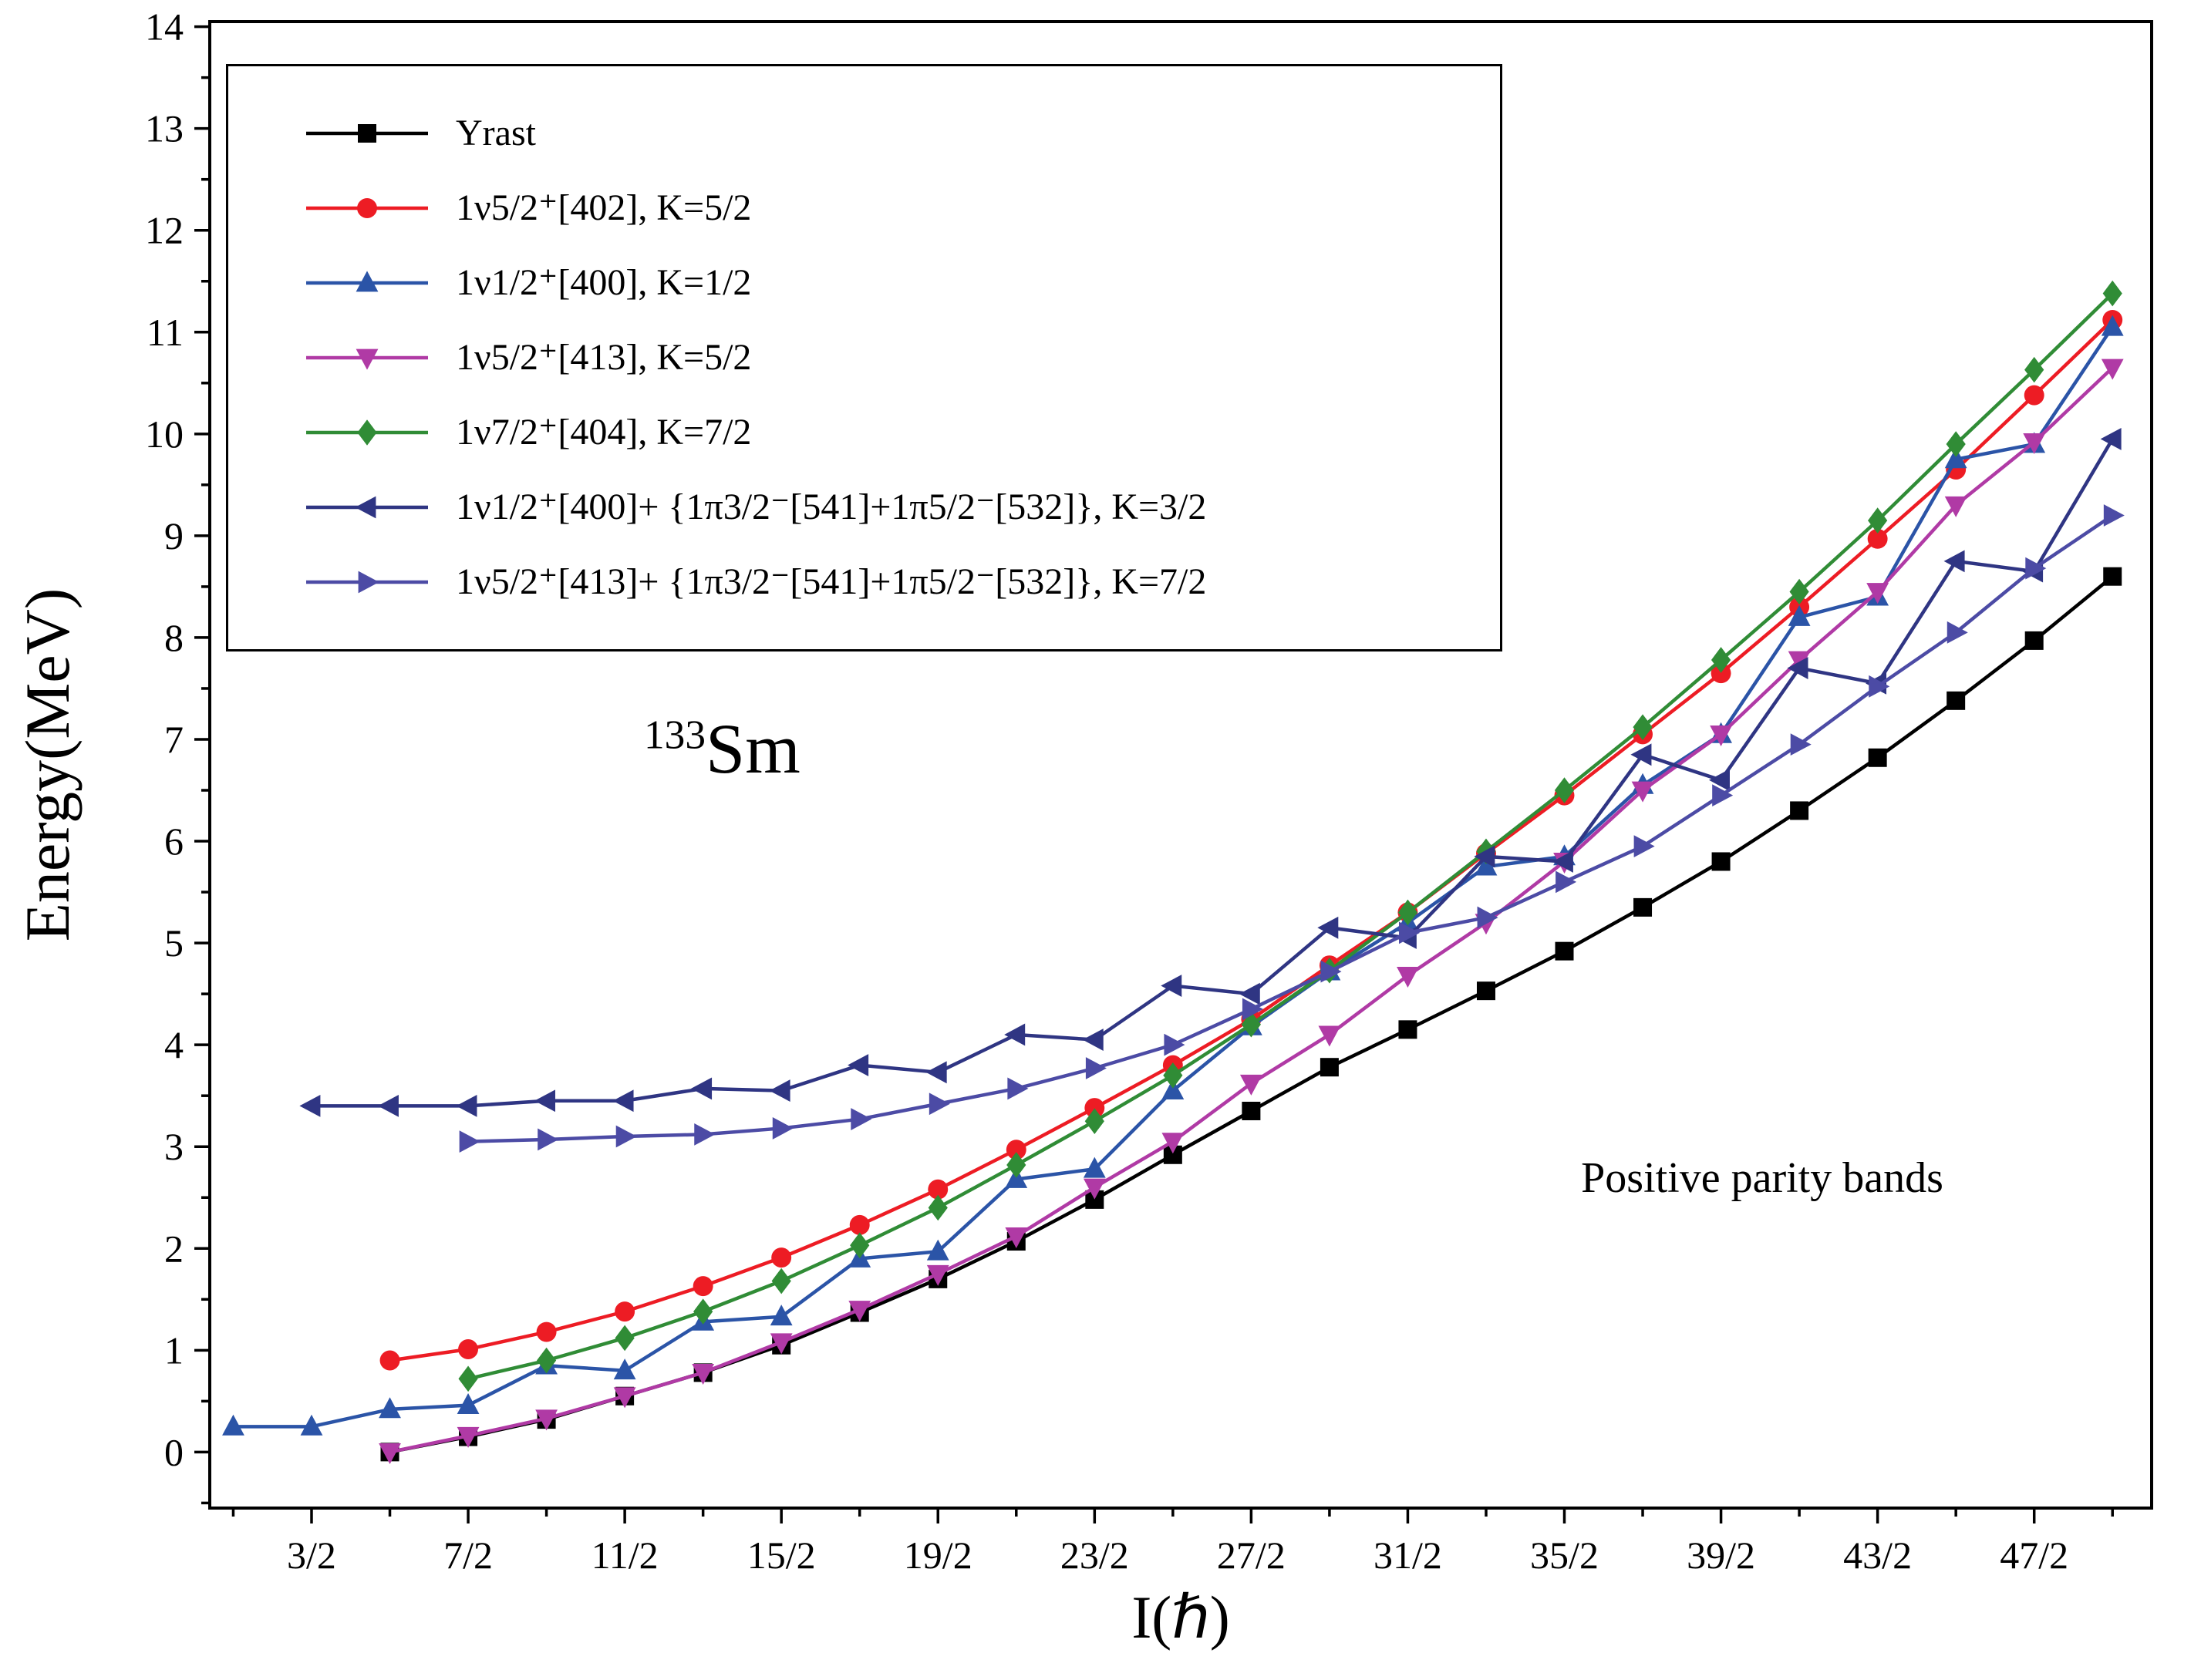  Describe the element at coordinates (604, 357) in the screenshot. I see `legend-label: 1ν5/2⁺[413], K=5/2` at that location.